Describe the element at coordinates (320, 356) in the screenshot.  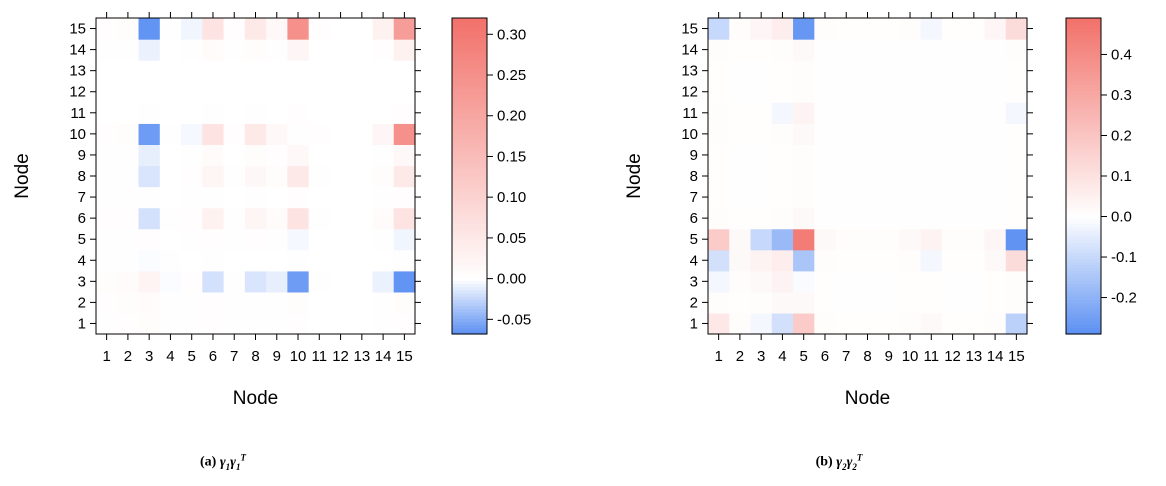
I see `x-tick-label: 11` at that location.